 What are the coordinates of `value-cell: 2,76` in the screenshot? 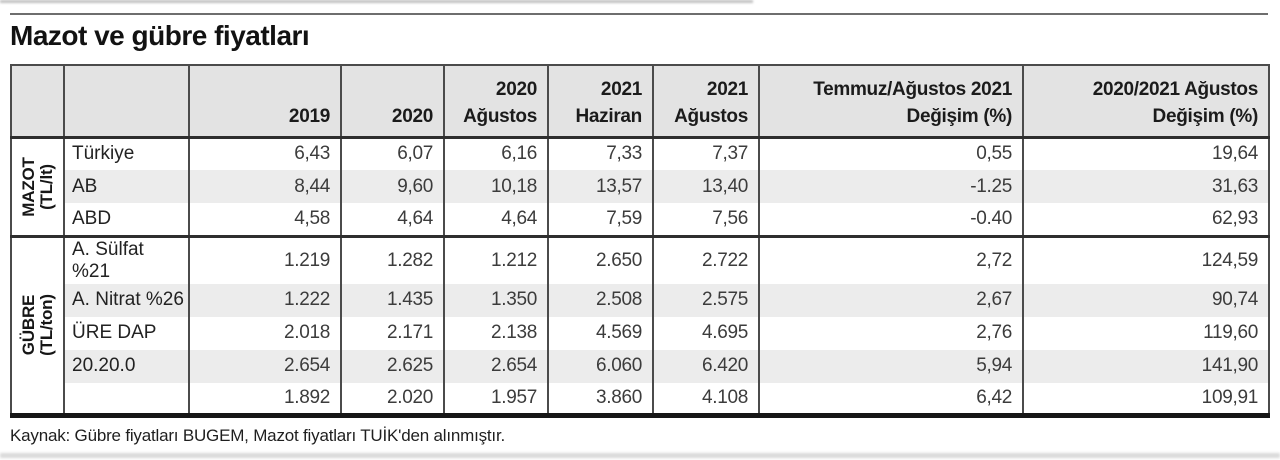 It's located at (890, 333).